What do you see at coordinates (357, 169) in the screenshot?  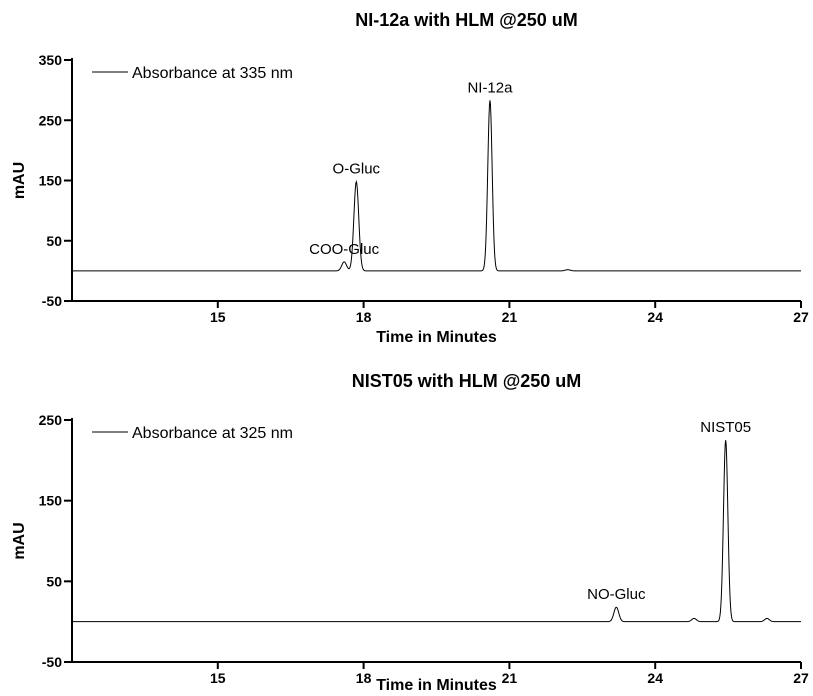 I see `peak-label: O-Gluc` at bounding box center [357, 169].